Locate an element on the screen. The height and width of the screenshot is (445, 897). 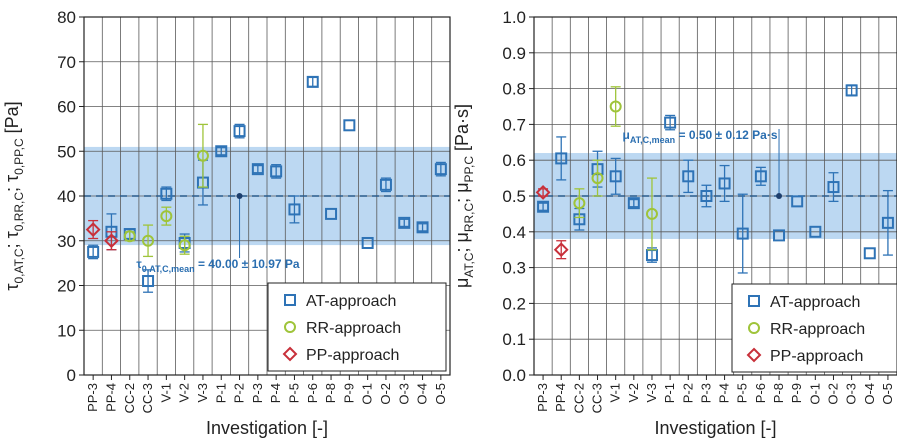
x-tick-label: P-3 is located at coordinates (257, 393).